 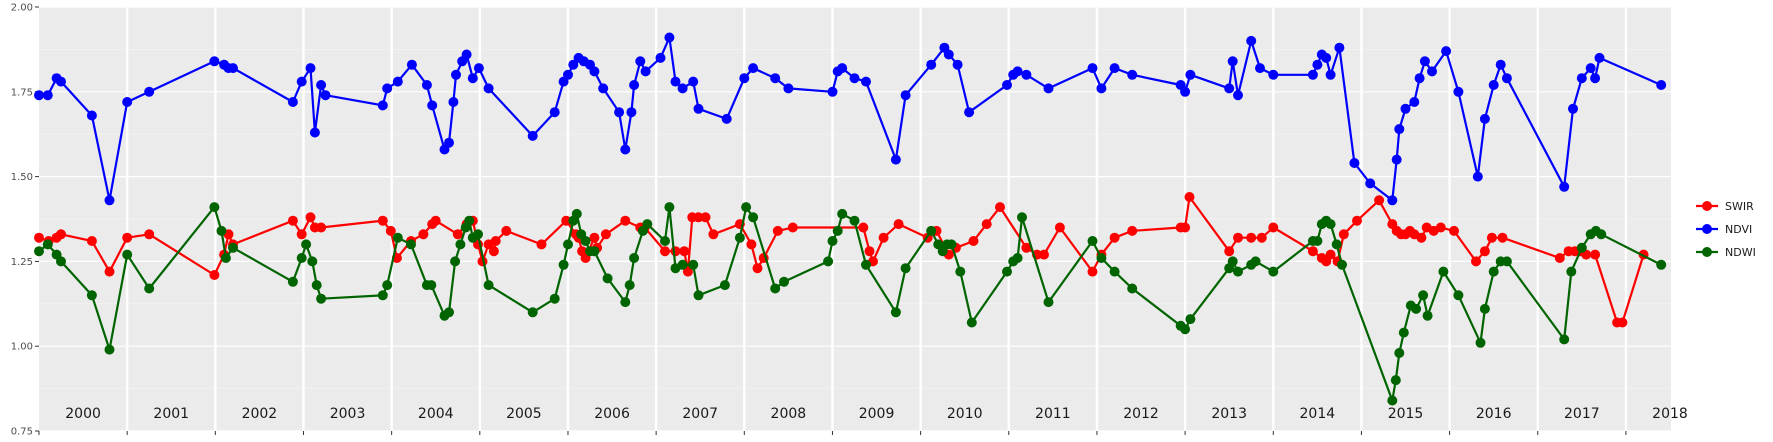 I want to click on year-label: 2013, so click(x=1229, y=414).